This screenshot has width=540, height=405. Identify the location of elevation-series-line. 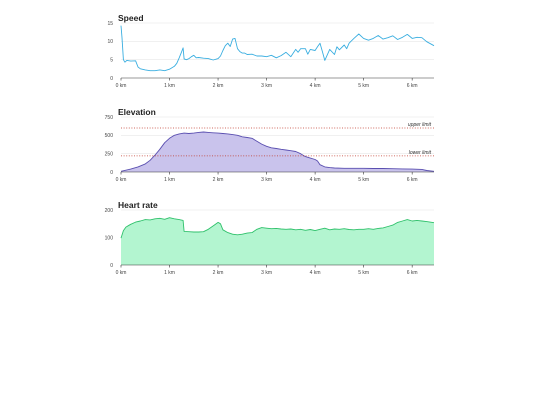
(277, 151).